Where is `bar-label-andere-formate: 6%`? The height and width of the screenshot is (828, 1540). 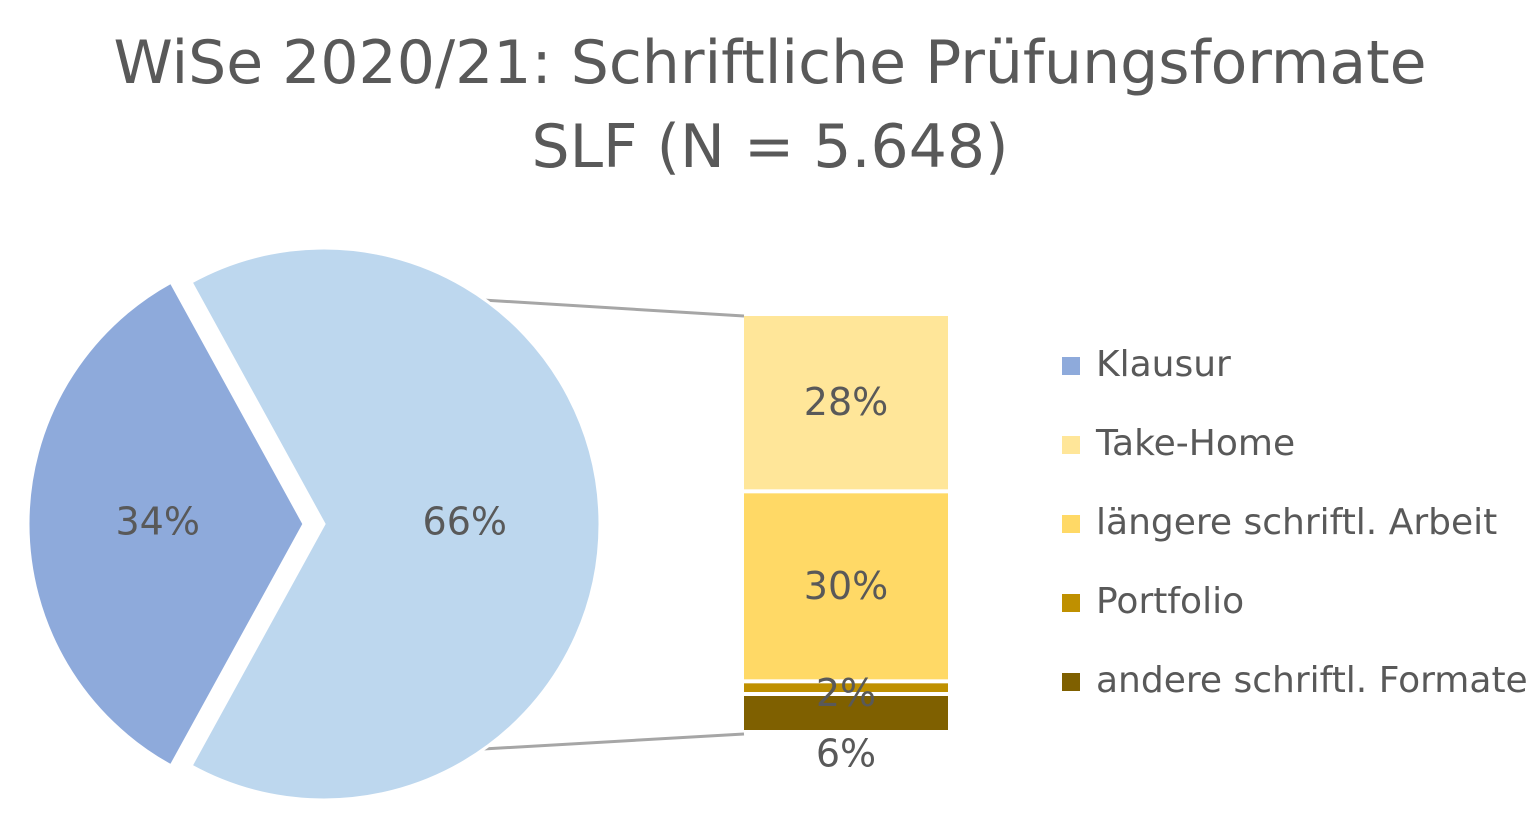
bar-label-andere-formate: 6% is located at coordinates (846, 754).